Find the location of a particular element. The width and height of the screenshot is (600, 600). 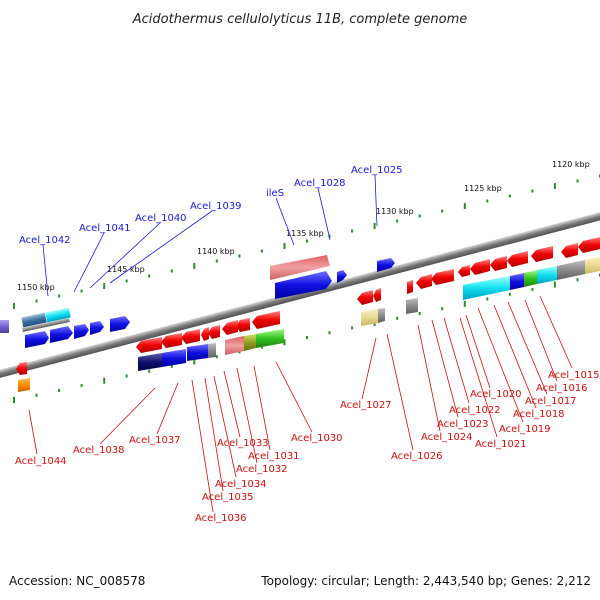

gene-label-acel-1025: Acel_1025 is located at coordinates (377, 170).